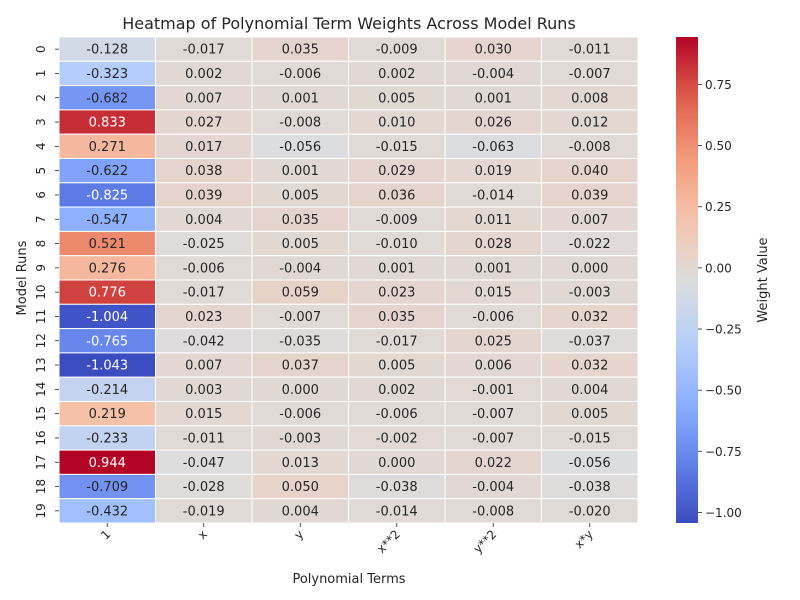 This screenshot has height=600, width=800. Describe the element at coordinates (300, 366) in the screenshot. I see `cell-value-label: 0.037` at that location.